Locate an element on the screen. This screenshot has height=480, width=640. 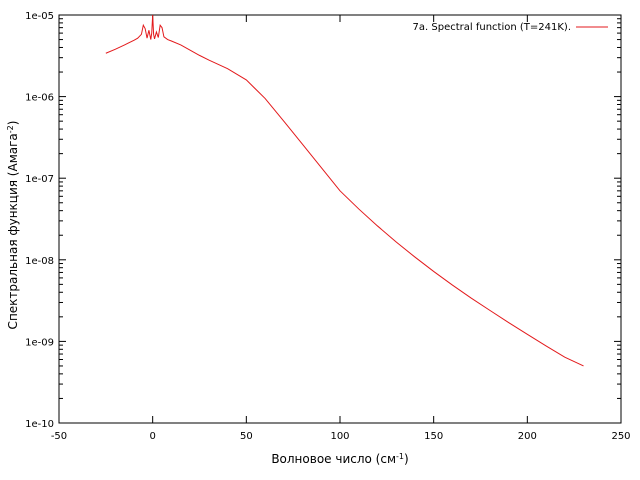
x-tick-label: -50 is located at coordinates (59, 436).